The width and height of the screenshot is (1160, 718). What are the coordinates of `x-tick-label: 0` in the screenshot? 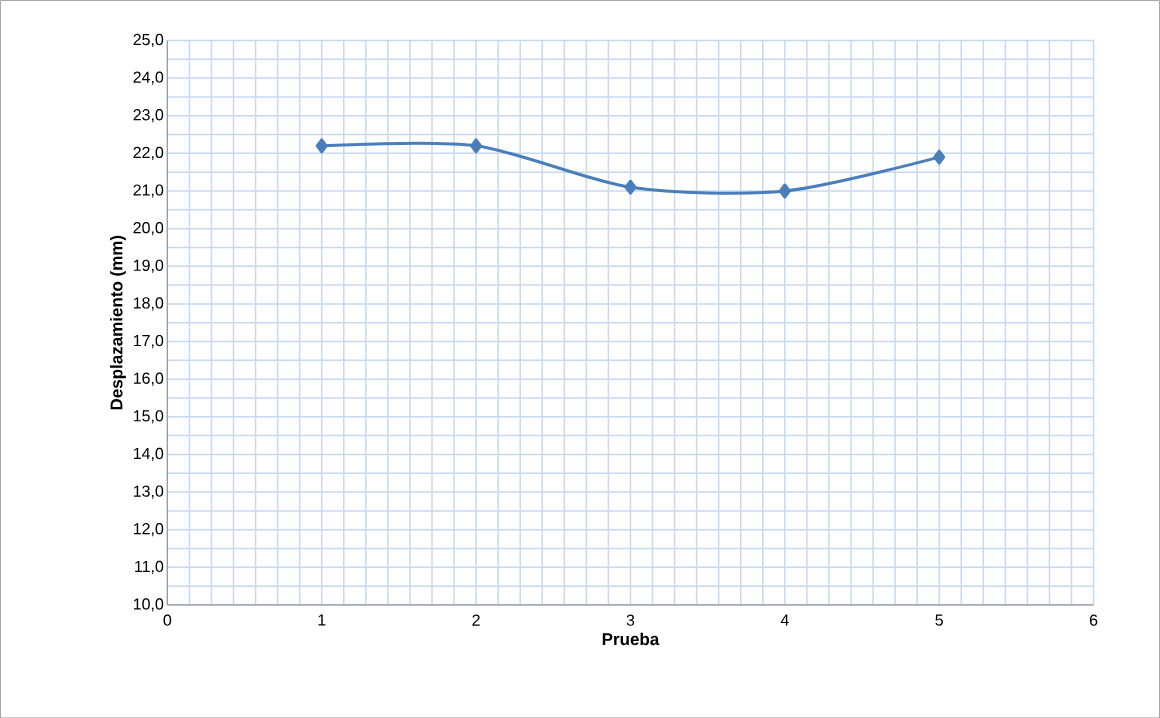 It's located at (167, 620).